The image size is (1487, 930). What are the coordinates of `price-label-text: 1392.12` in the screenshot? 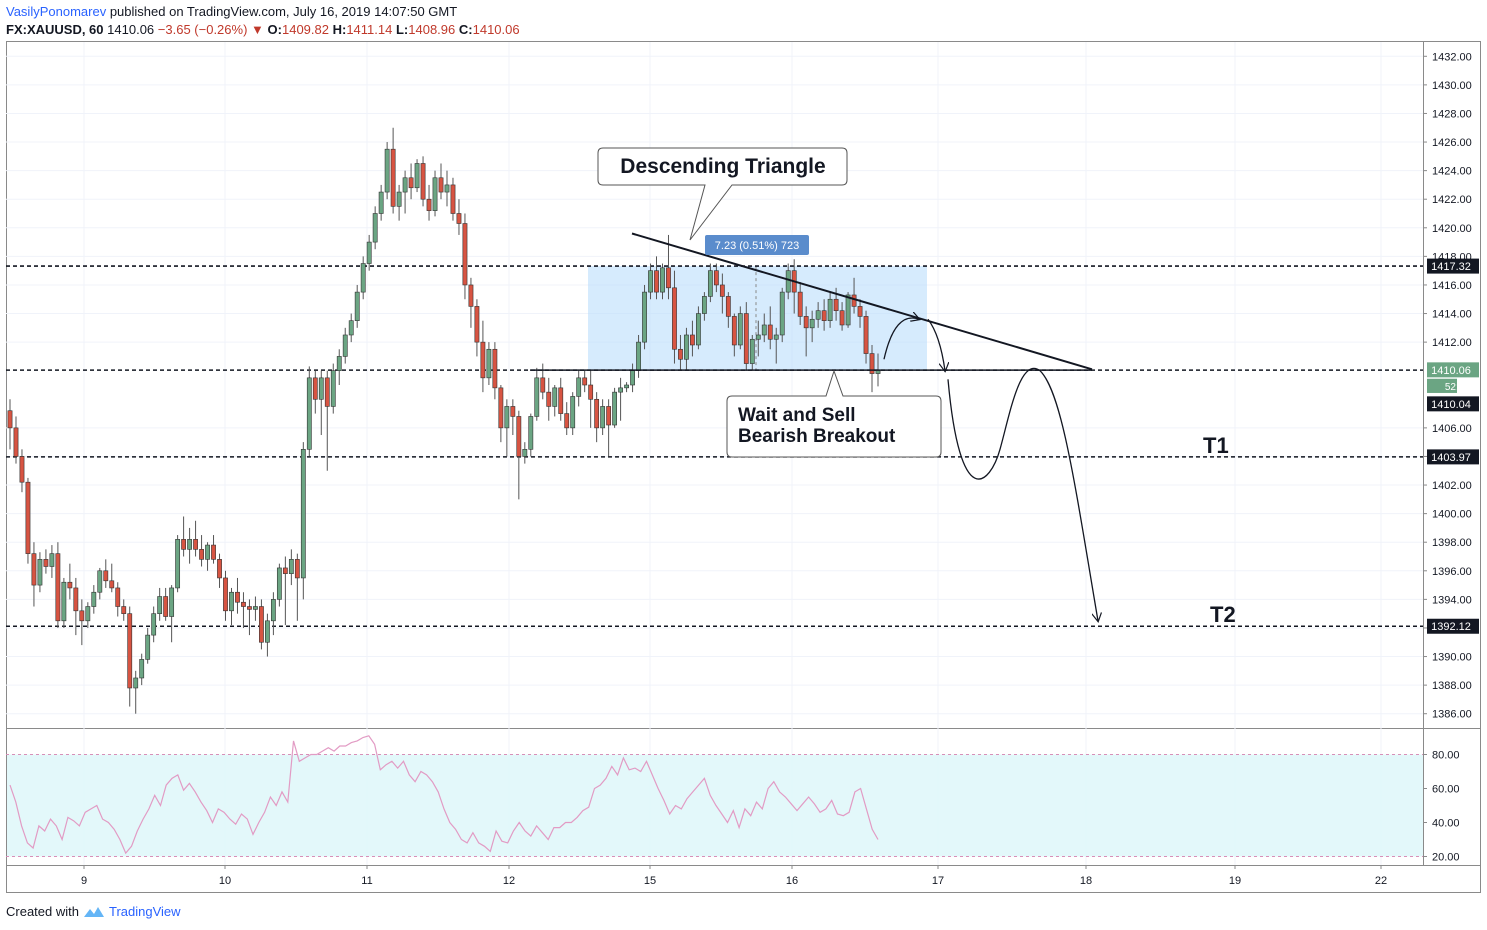 It's located at (1451, 627).